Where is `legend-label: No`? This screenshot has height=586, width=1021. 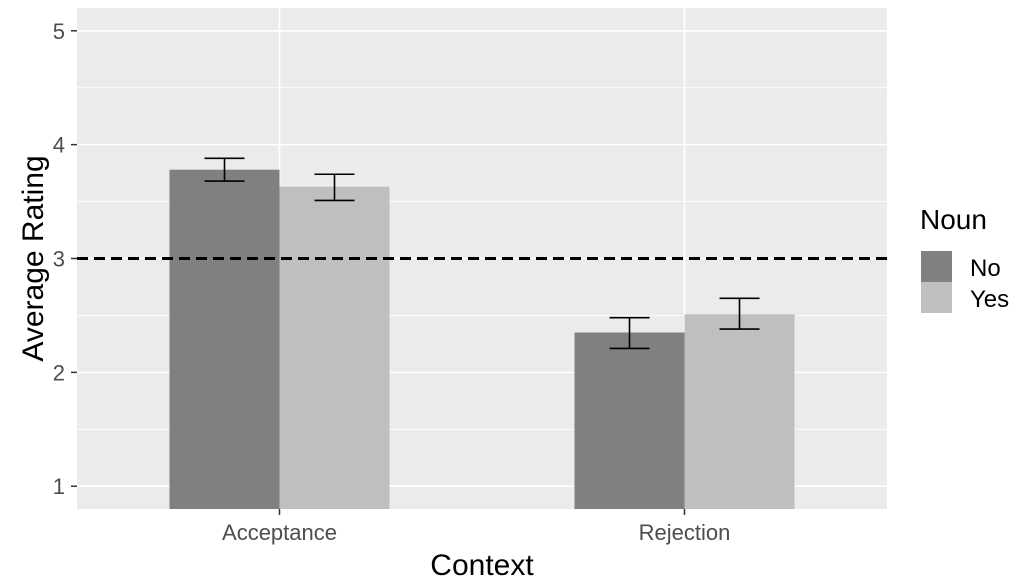 legend-label: No is located at coordinates (985, 268).